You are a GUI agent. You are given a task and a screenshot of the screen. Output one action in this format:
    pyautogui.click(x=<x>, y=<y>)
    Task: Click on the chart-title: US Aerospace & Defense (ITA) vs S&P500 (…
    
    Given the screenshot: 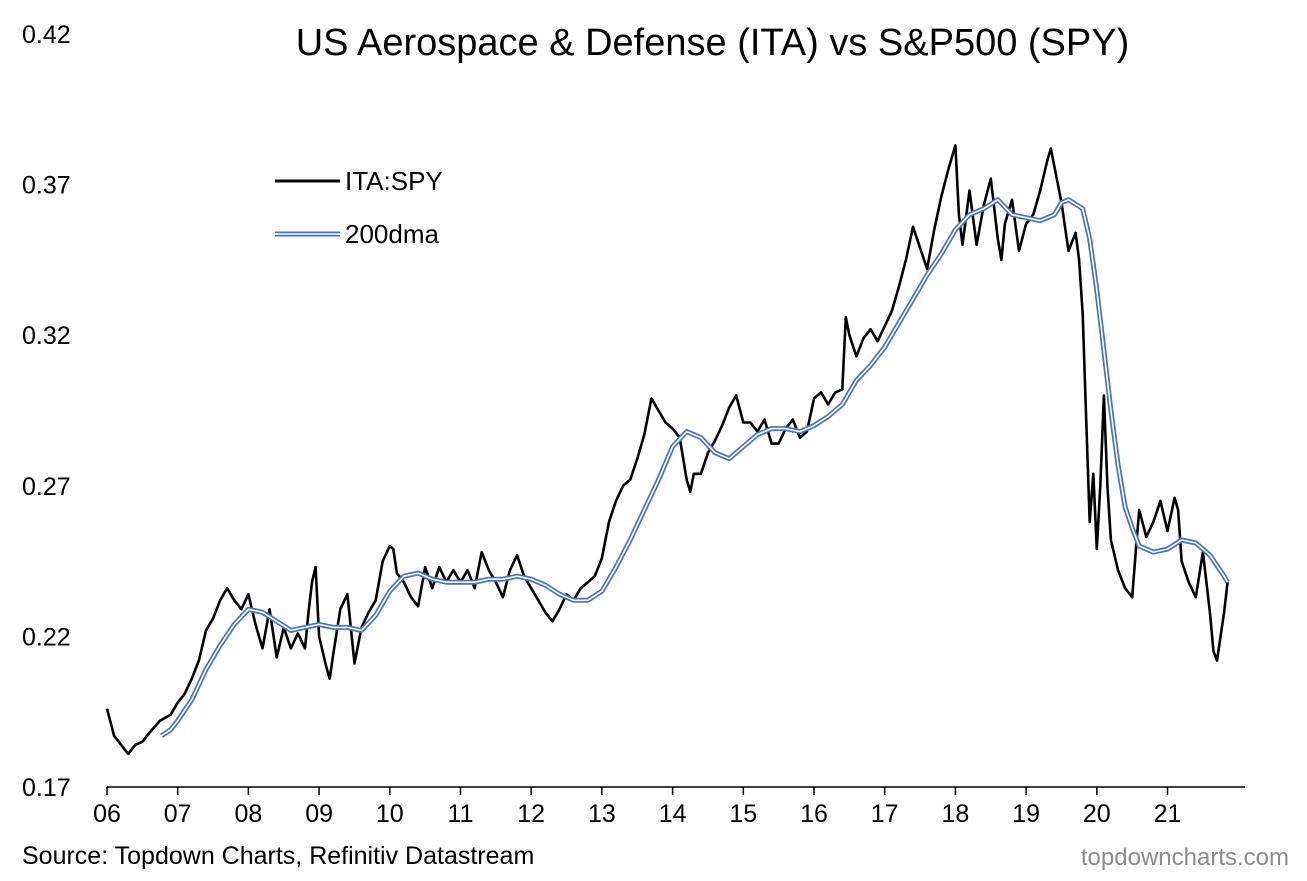 What is the action you would take?
    pyautogui.click(x=712, y=43)
    